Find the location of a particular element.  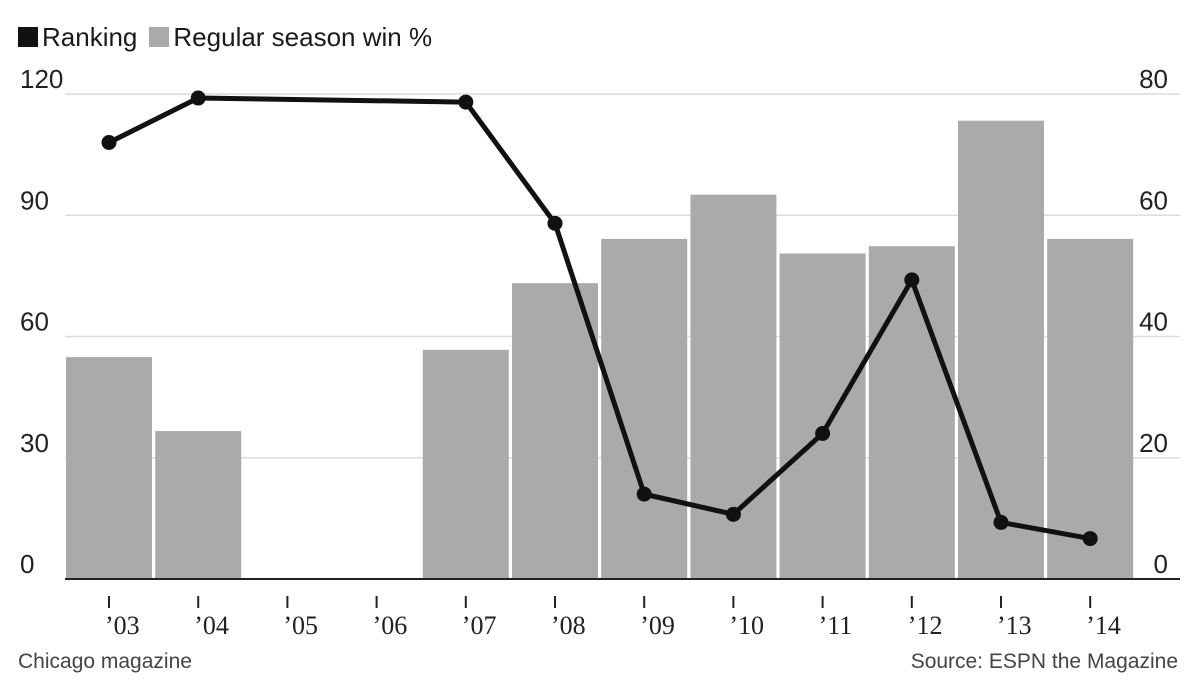

y-left-tick-label: 30 is located at coordinates (34, 443).